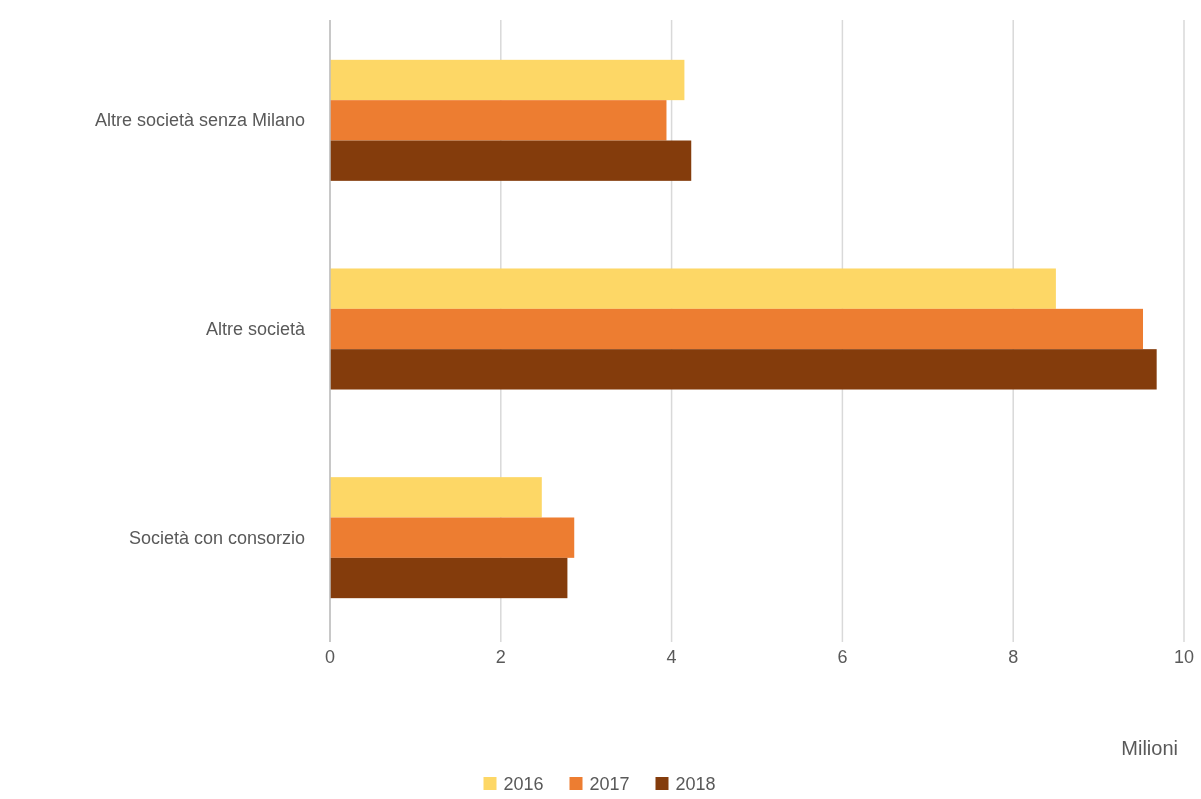 This screenshot has width=1201, height=799. I want to click on y-tick-label: Società con consorzio, so click(216, 537).